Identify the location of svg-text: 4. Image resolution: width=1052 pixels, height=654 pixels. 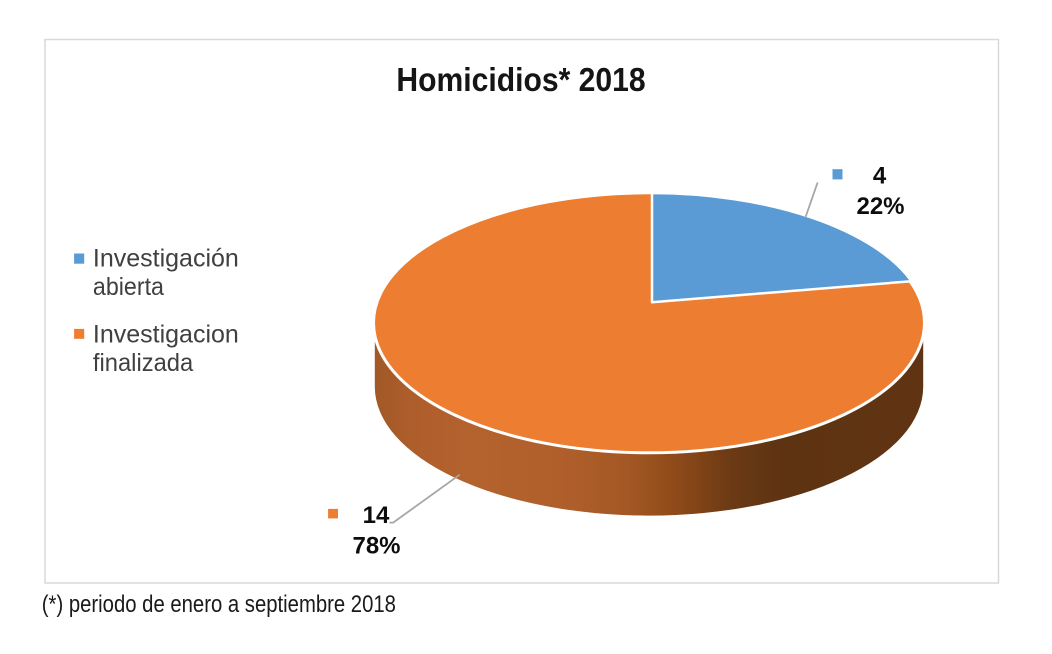
(880, 175).